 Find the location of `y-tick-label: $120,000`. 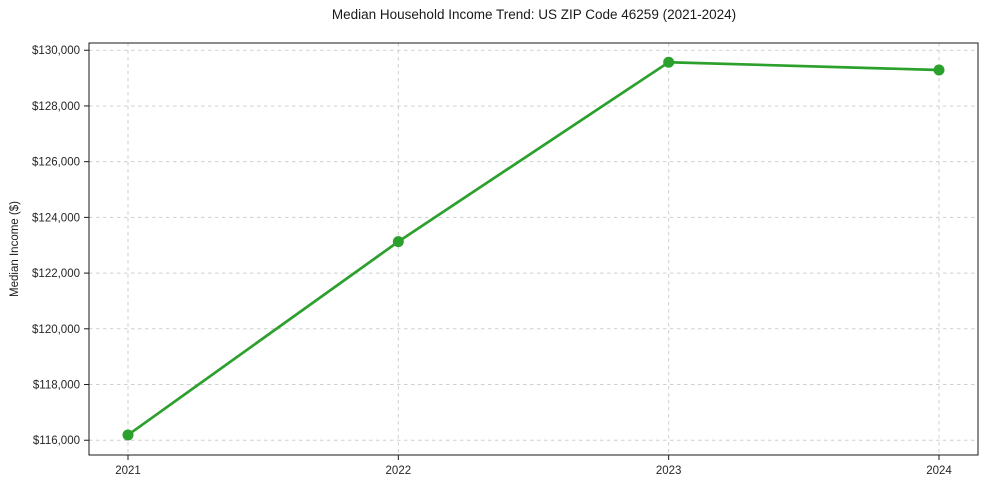

y-tick-label: $120,000 is located at coordinates (56, 330).